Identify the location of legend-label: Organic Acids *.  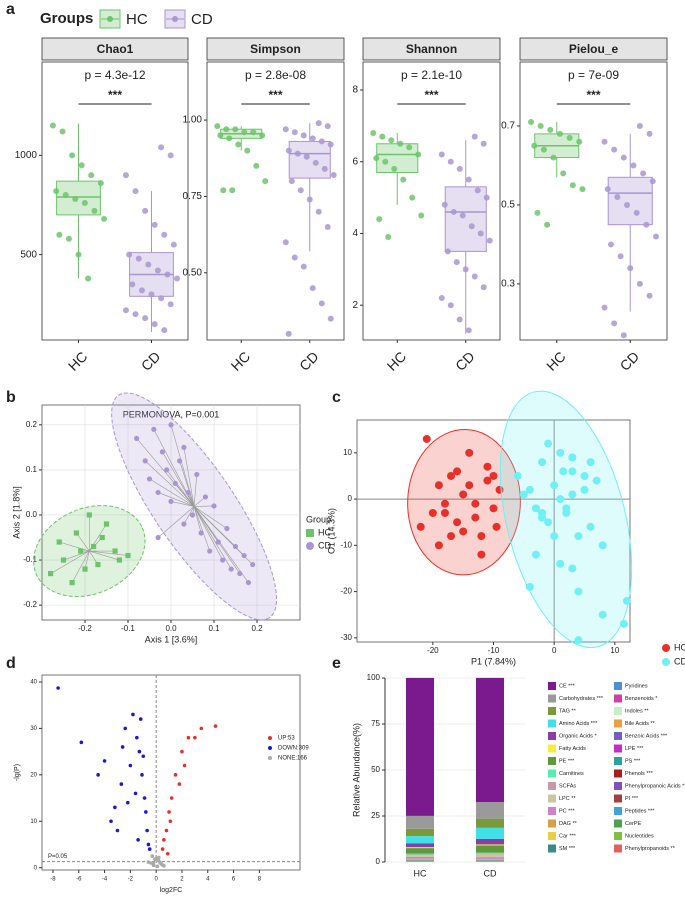
(578, 736).